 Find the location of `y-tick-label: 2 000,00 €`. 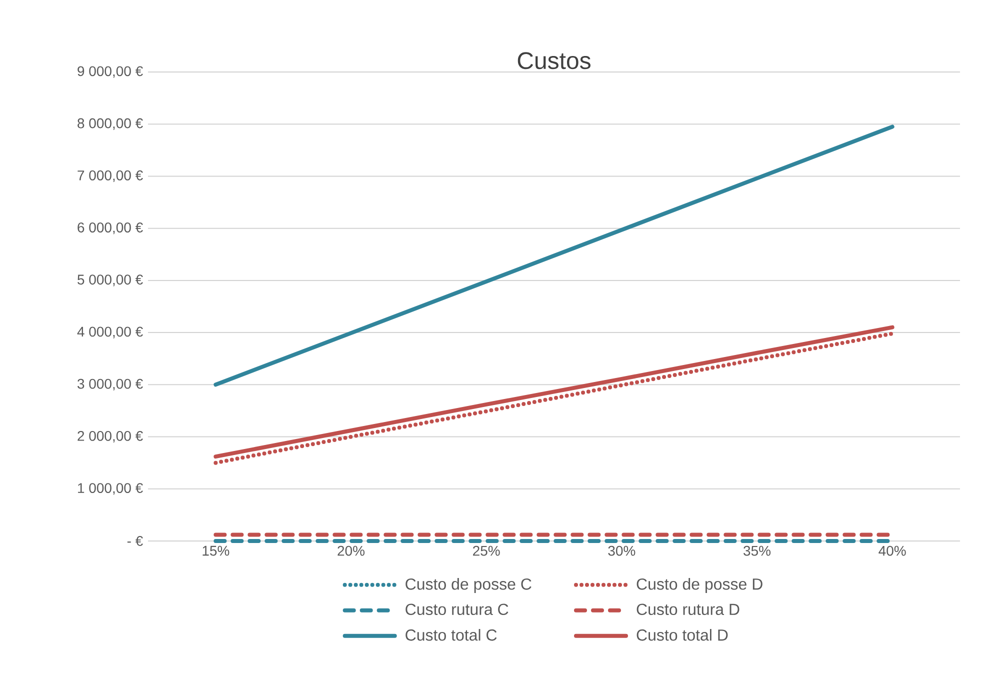

y-tick-label: 2 000,00 € is located at coordinates (110, 436).